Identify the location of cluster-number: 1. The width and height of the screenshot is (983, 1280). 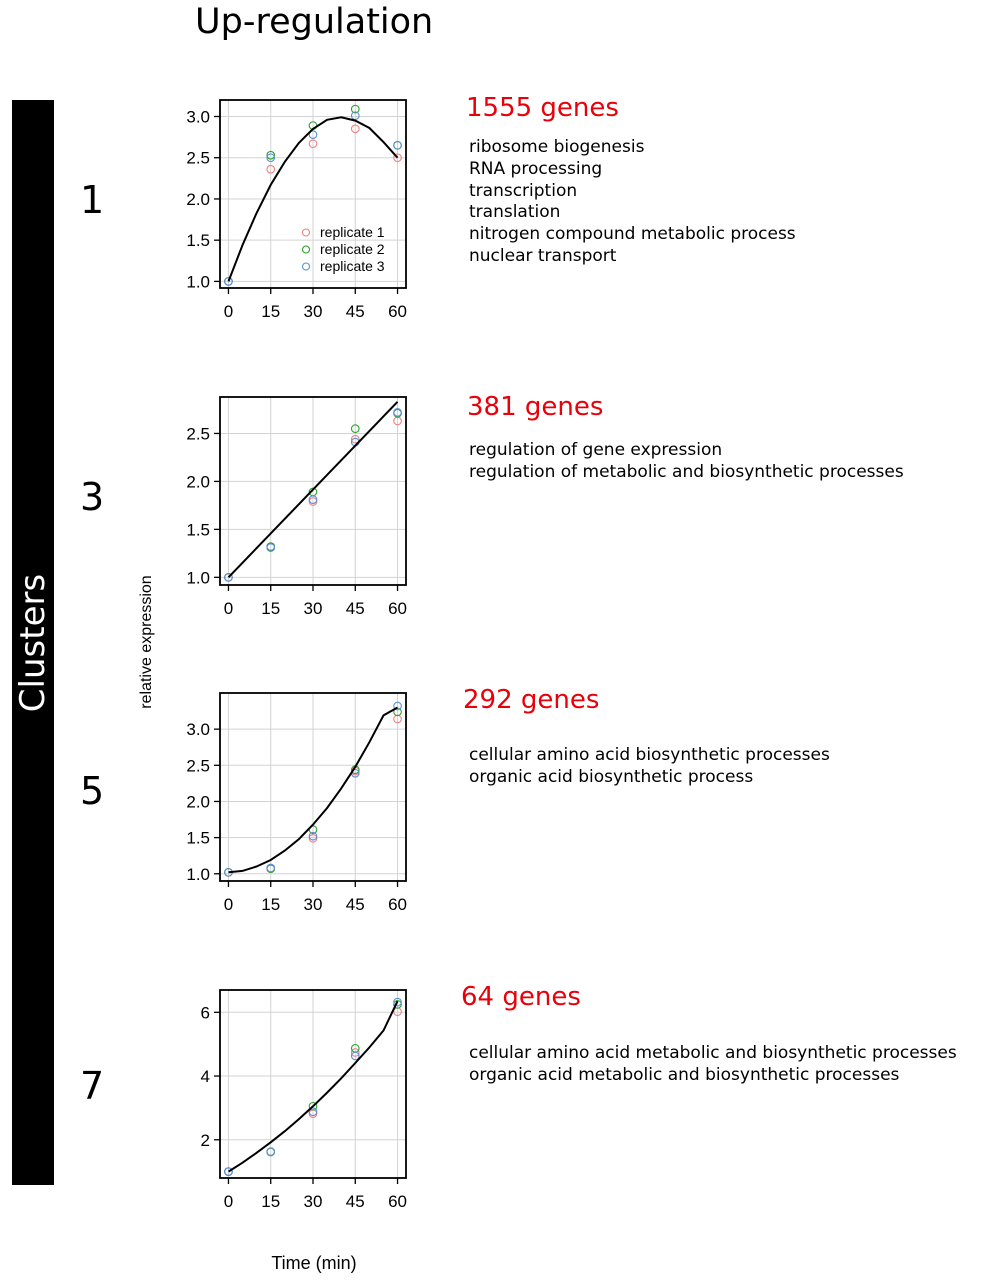
(92, 200).